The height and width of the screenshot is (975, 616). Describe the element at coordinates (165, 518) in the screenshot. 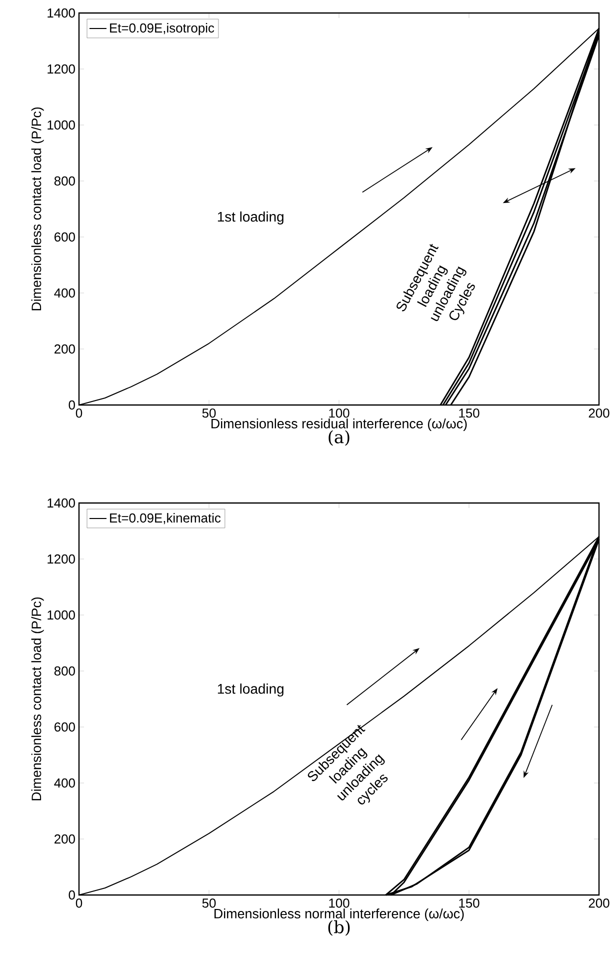

I see `legend-label: Et=0.09E,kinematic` at that location.